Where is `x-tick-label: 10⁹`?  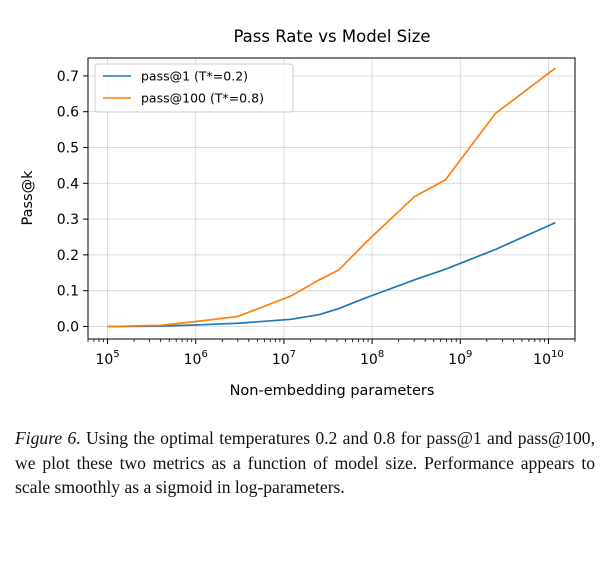
x-tick-label: 10⁹ is located at coordinates (460, 358).